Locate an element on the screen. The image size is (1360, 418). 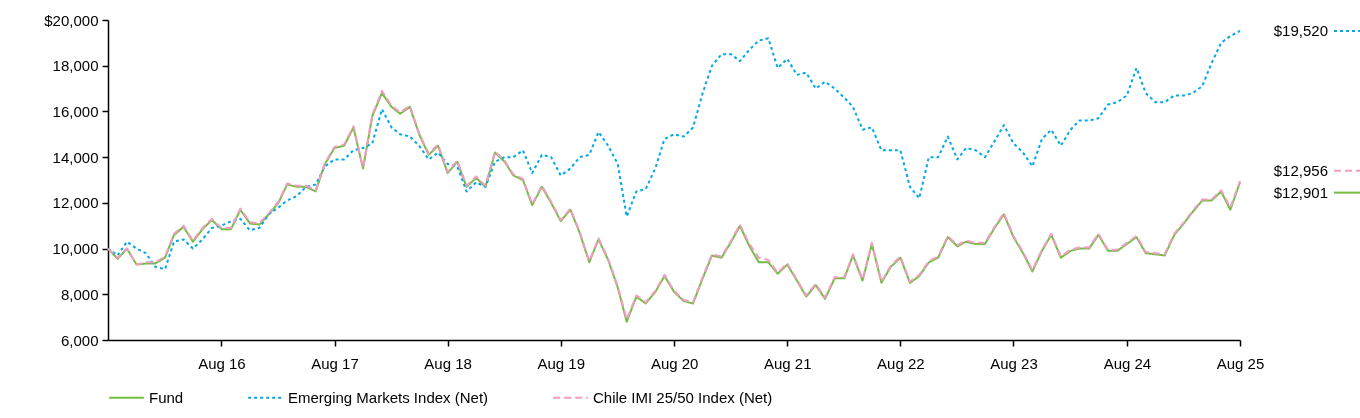
y-tick-label: 18,000 is located at coordinates (75, 66).